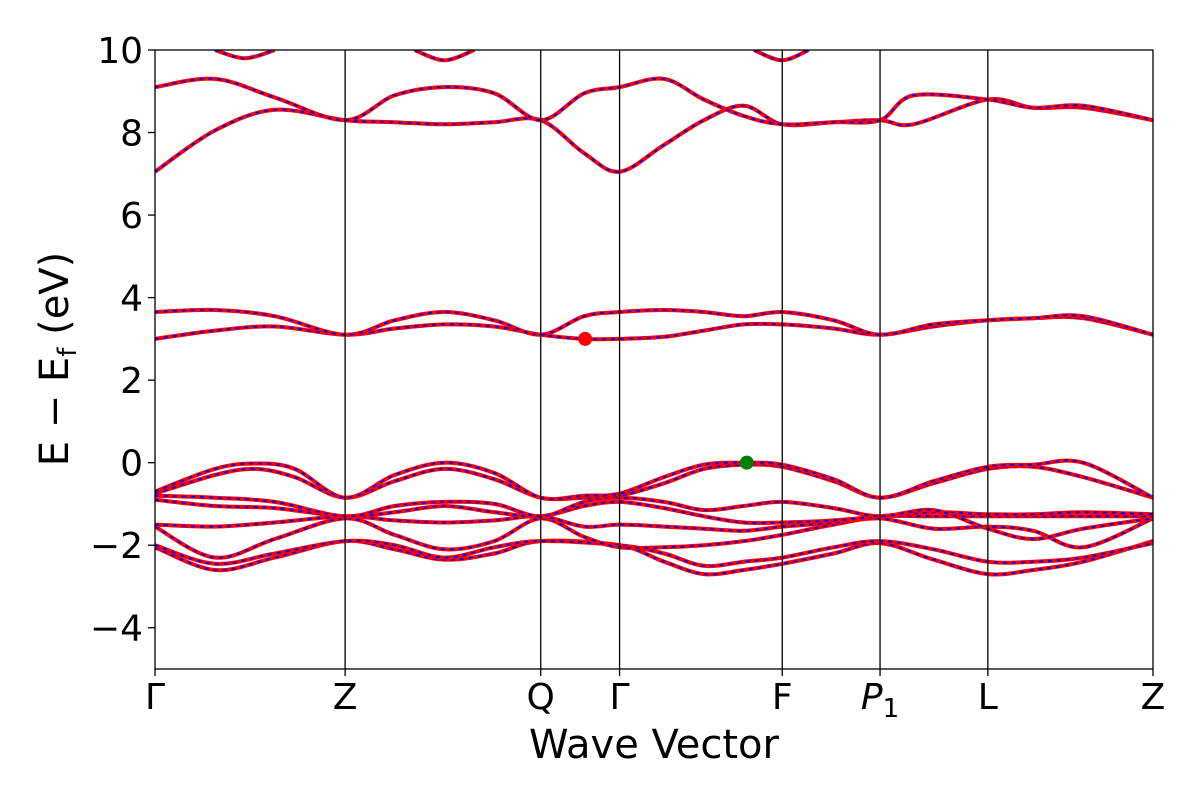  What do you see at coordinates (872, 697) in the screenshot?
I see `x-tick-label-main: P` at bounding box center [872, 697].